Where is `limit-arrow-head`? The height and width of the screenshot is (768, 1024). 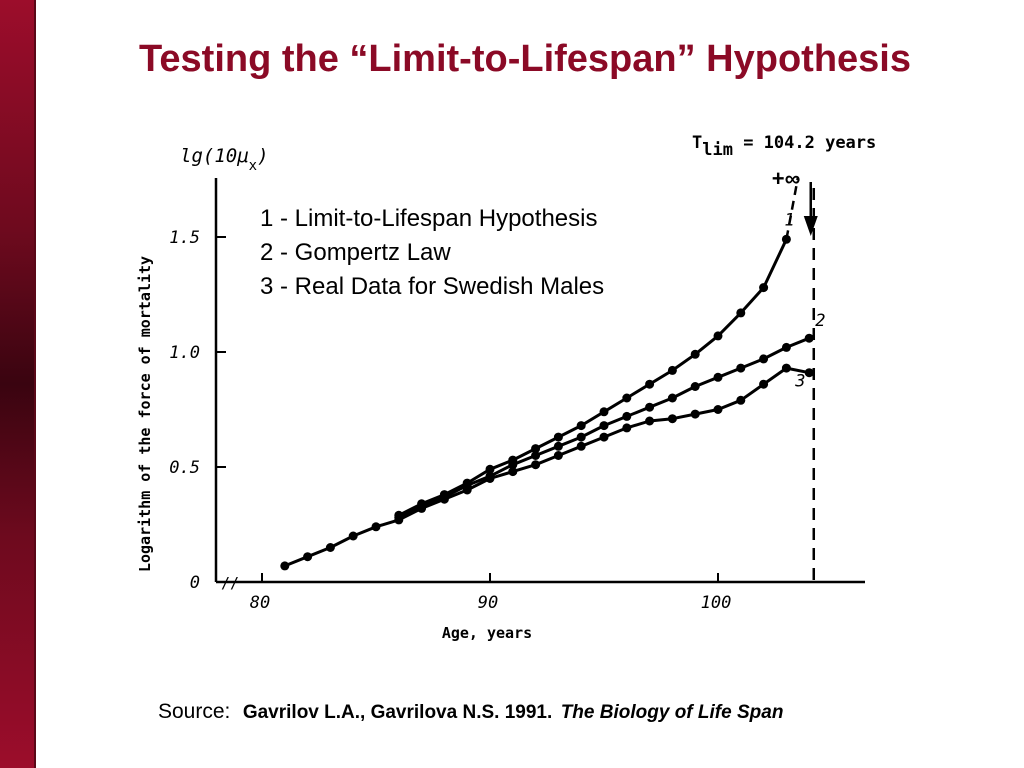
limit-arrow-head is located at coordinates (810, 226).